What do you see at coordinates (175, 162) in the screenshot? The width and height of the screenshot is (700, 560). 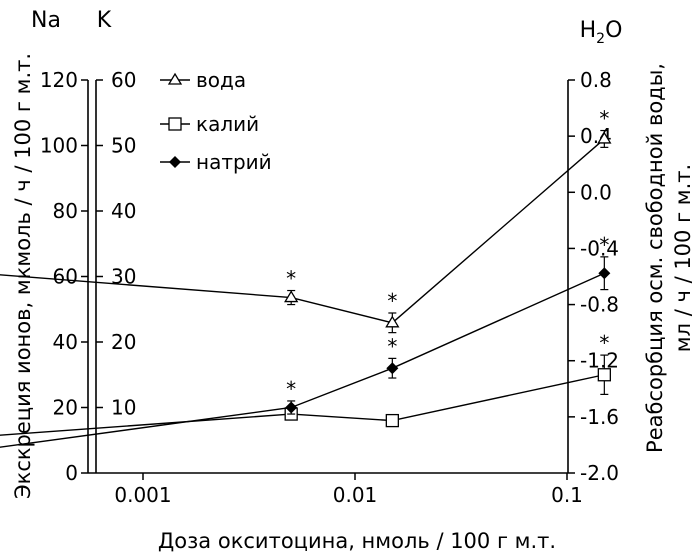 I see `legend-diamond-marker` at bounding box center [175, 162].